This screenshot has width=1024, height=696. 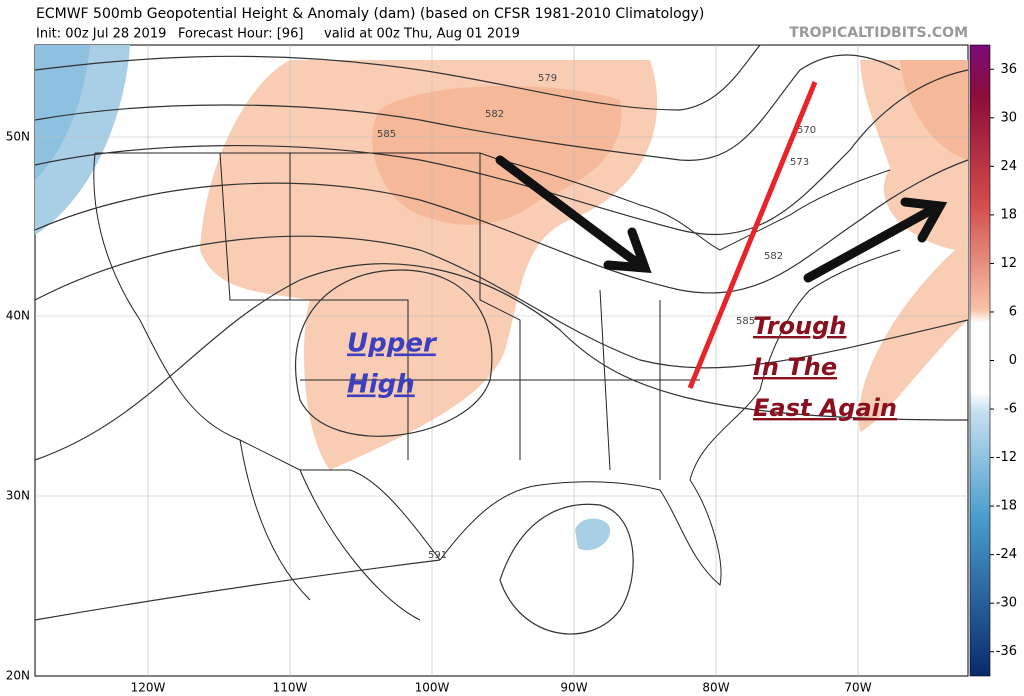 I want to click on source: TROPICALTIDBITS.COM, so click(x=878, y=33).